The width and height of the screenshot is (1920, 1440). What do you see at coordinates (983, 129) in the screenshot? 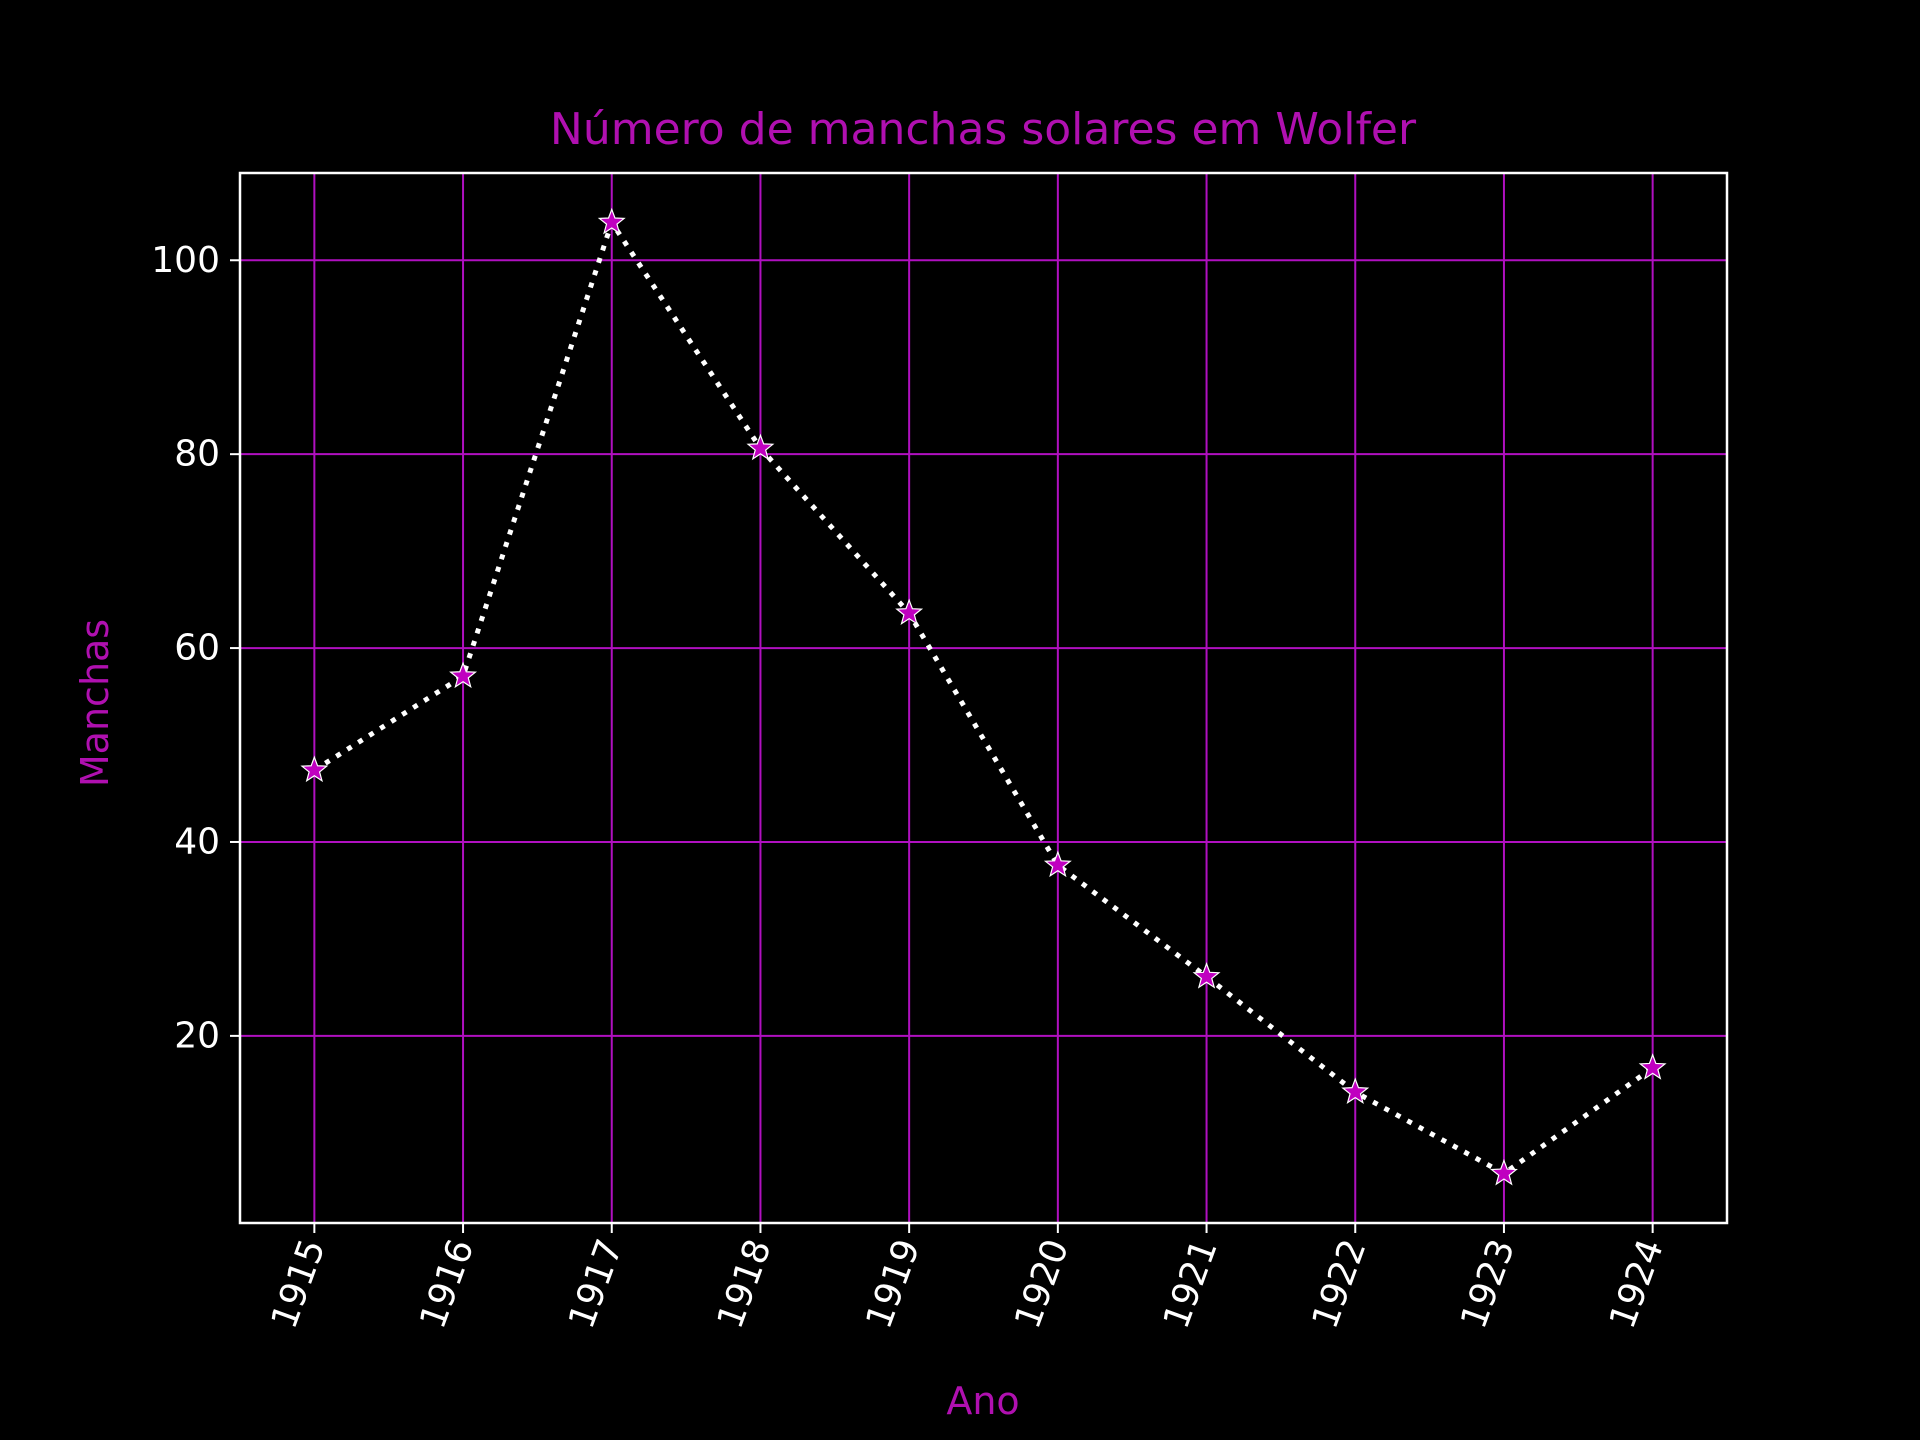
I see `chart-title: Número de manchas solares em Wolfer` at bounding box center [983, 129].